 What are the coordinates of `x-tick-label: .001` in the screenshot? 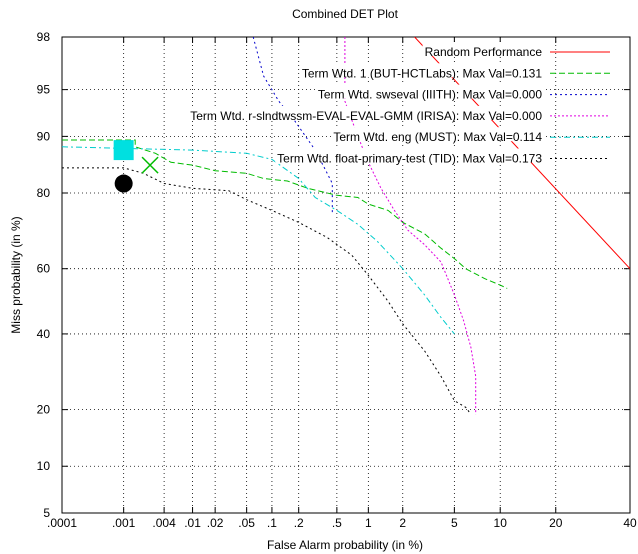 It's located at (124, 523).